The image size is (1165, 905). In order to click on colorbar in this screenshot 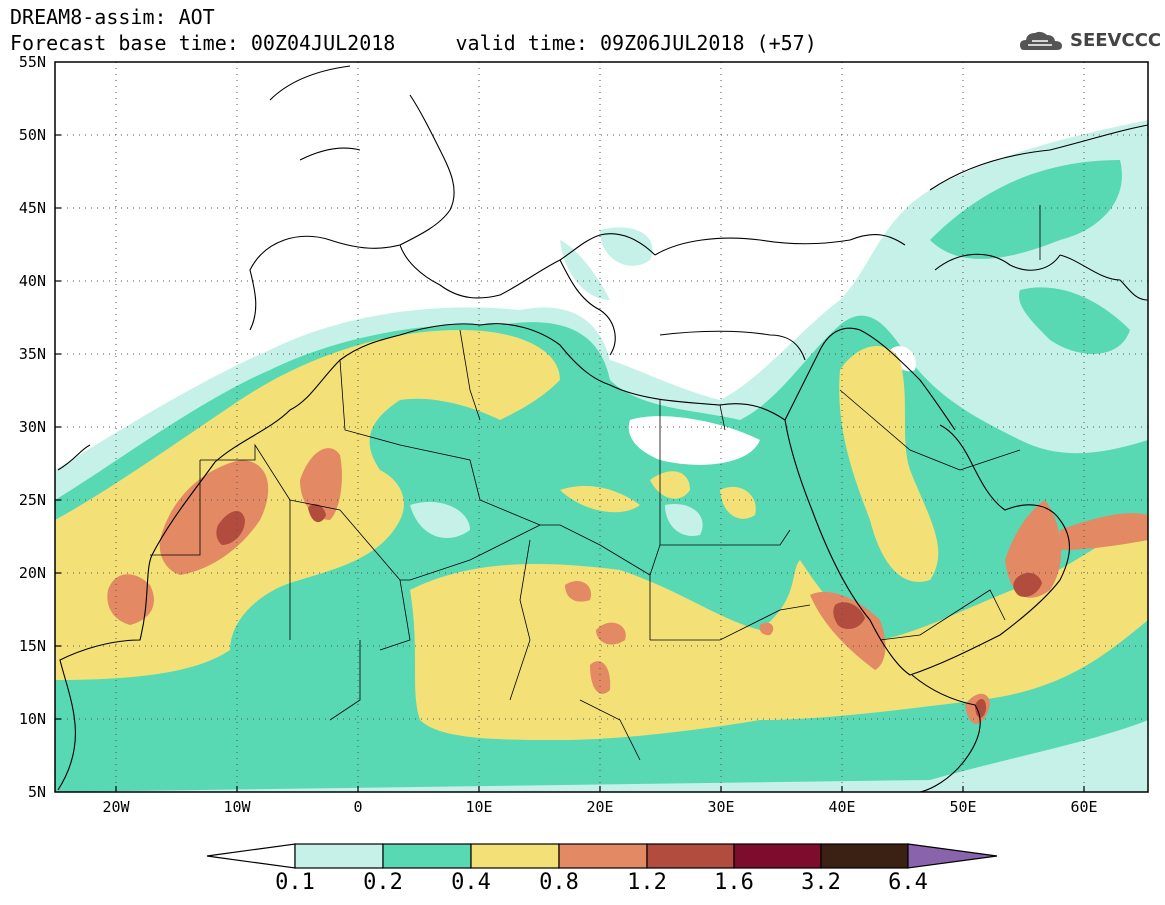, I will do `click(602, 856)`.